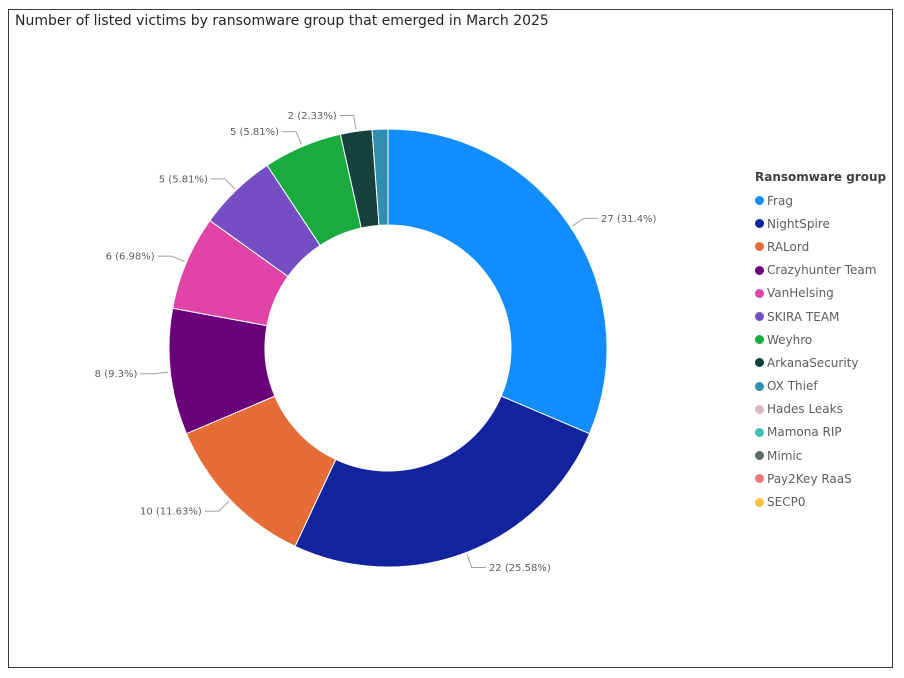  What do you see at coordinates (520, 568) in the screenshot?
I see `data-label: 22 (25.58%)` at bounding box center [520, 568].